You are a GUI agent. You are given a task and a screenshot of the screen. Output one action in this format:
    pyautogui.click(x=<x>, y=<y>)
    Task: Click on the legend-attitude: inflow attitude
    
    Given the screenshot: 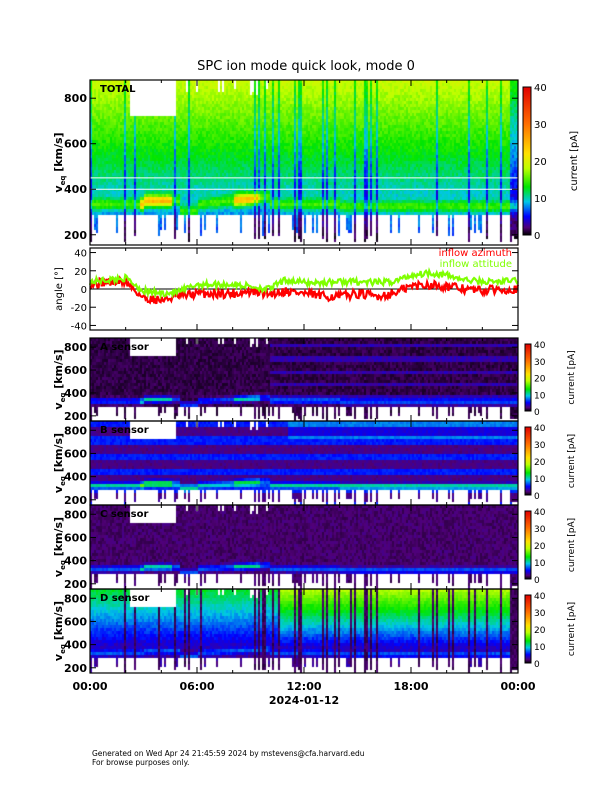 What is the action you would take?
    pyautogui.click(x=476, y=264)
    